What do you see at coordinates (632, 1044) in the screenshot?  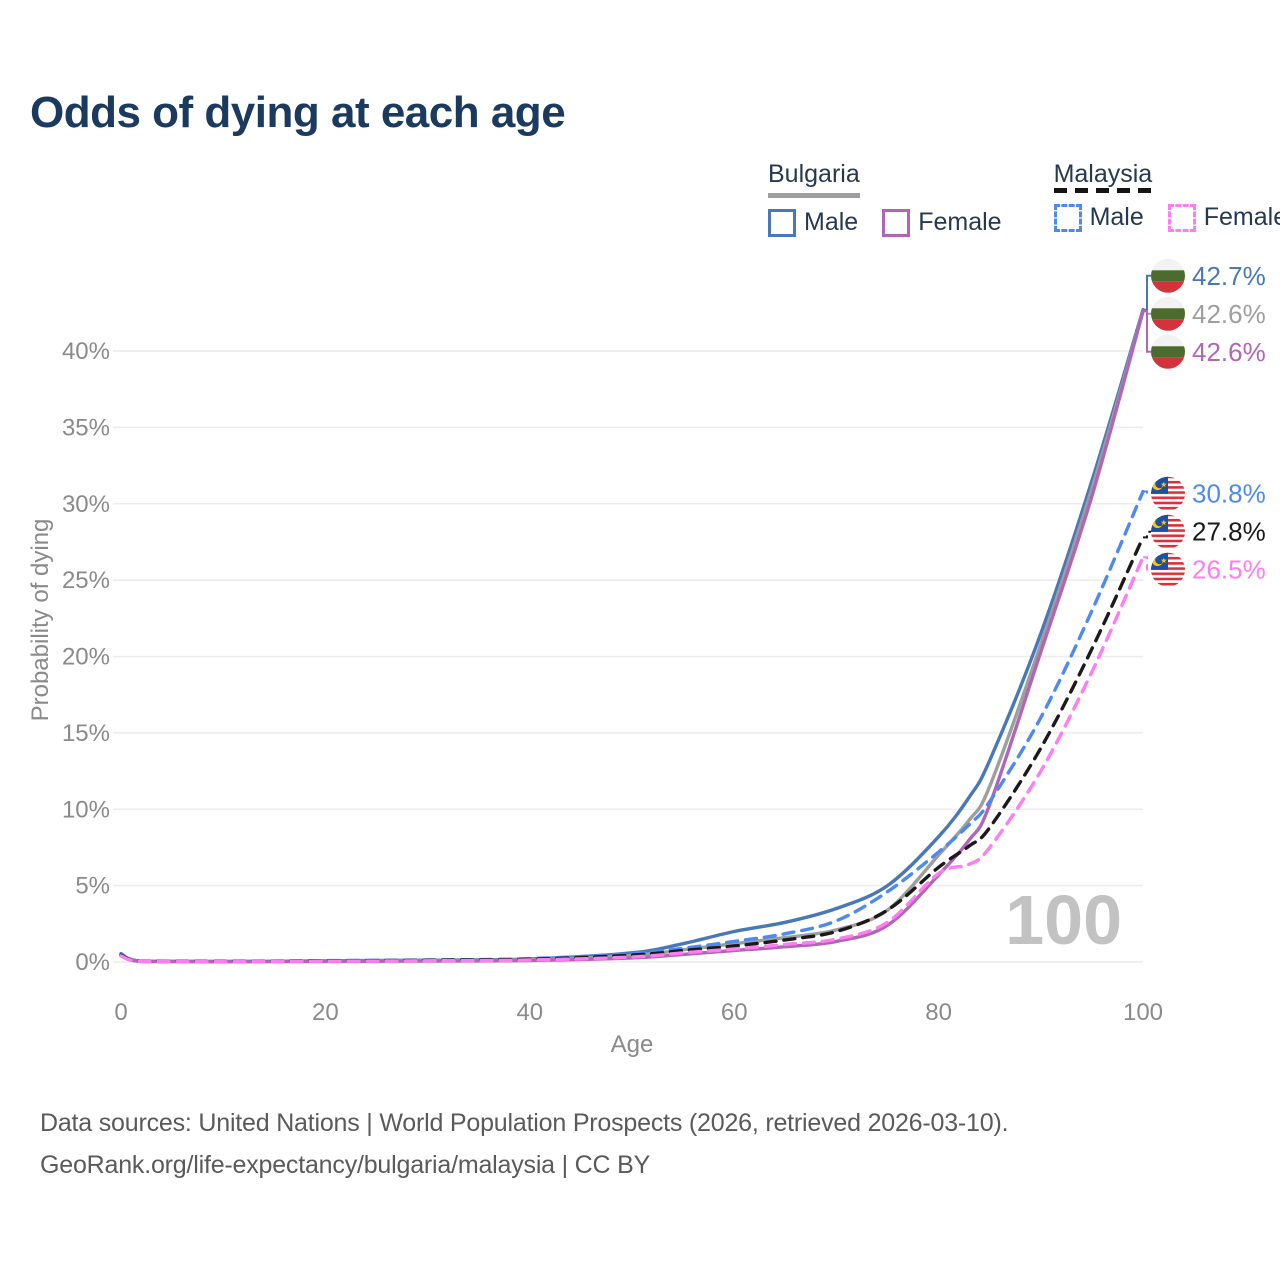 I see `x-axis-label: Age` at bounding box center [632, 1044].